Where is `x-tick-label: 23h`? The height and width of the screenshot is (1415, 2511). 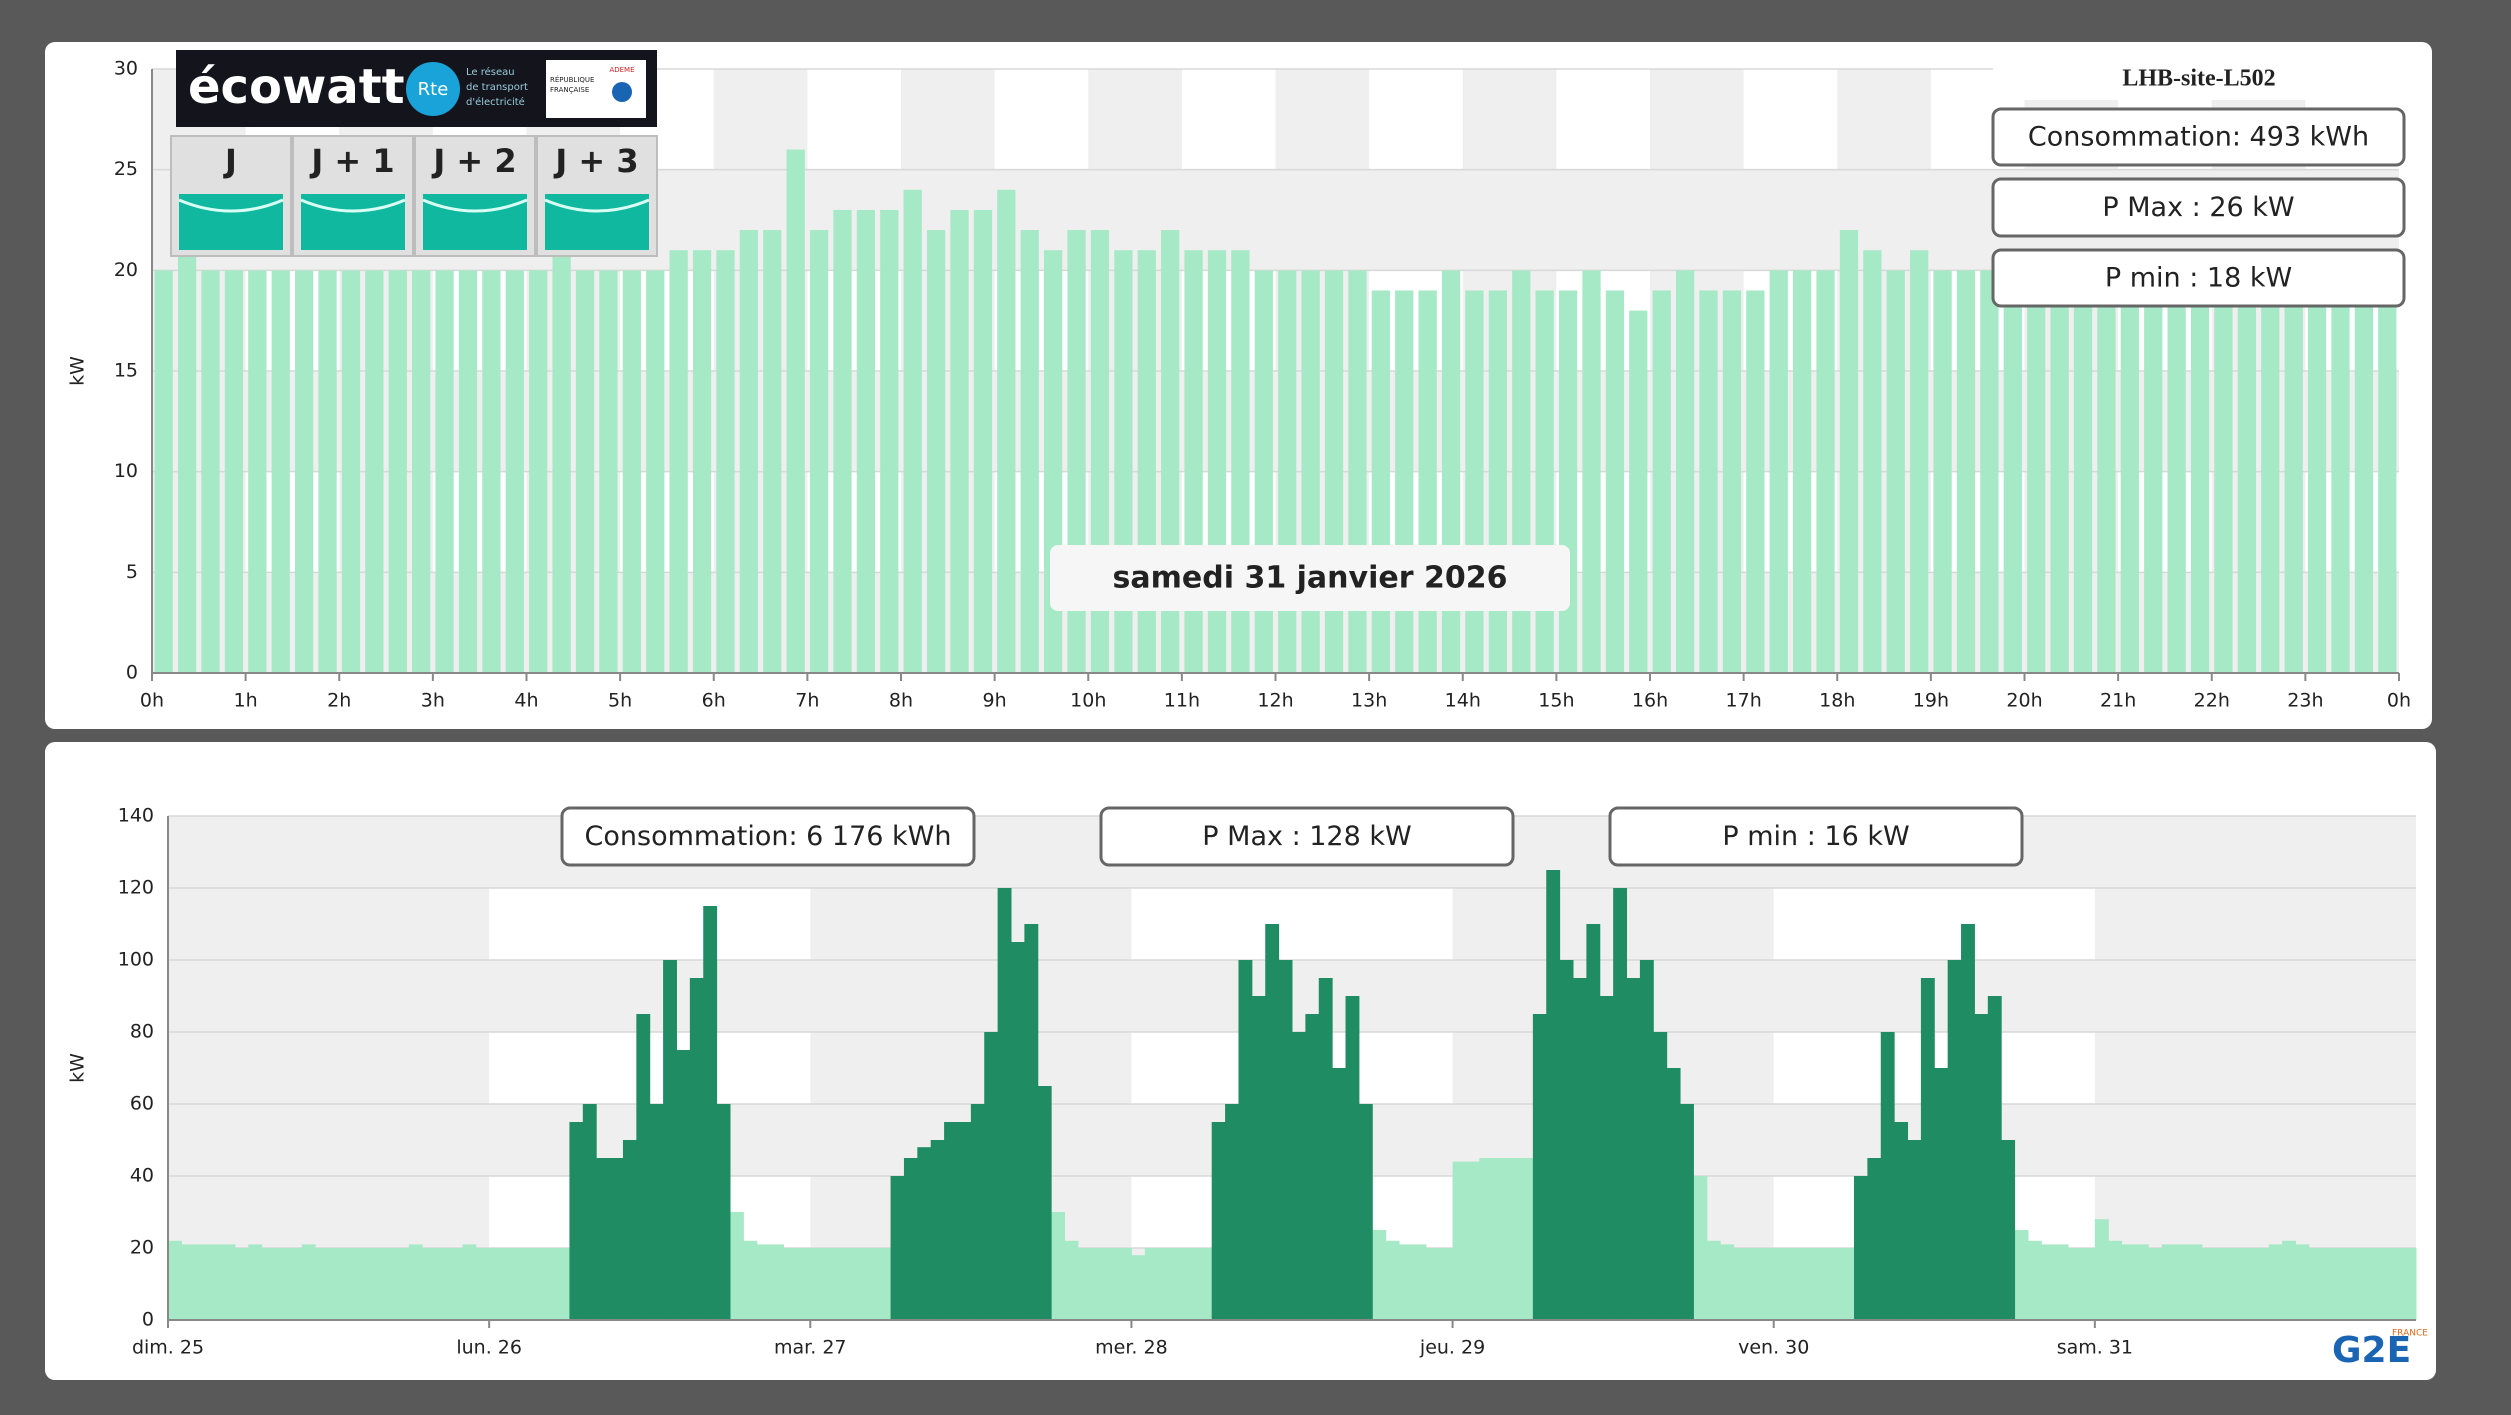 x-tick-label: 23h is located at coordinates (2305, 701).